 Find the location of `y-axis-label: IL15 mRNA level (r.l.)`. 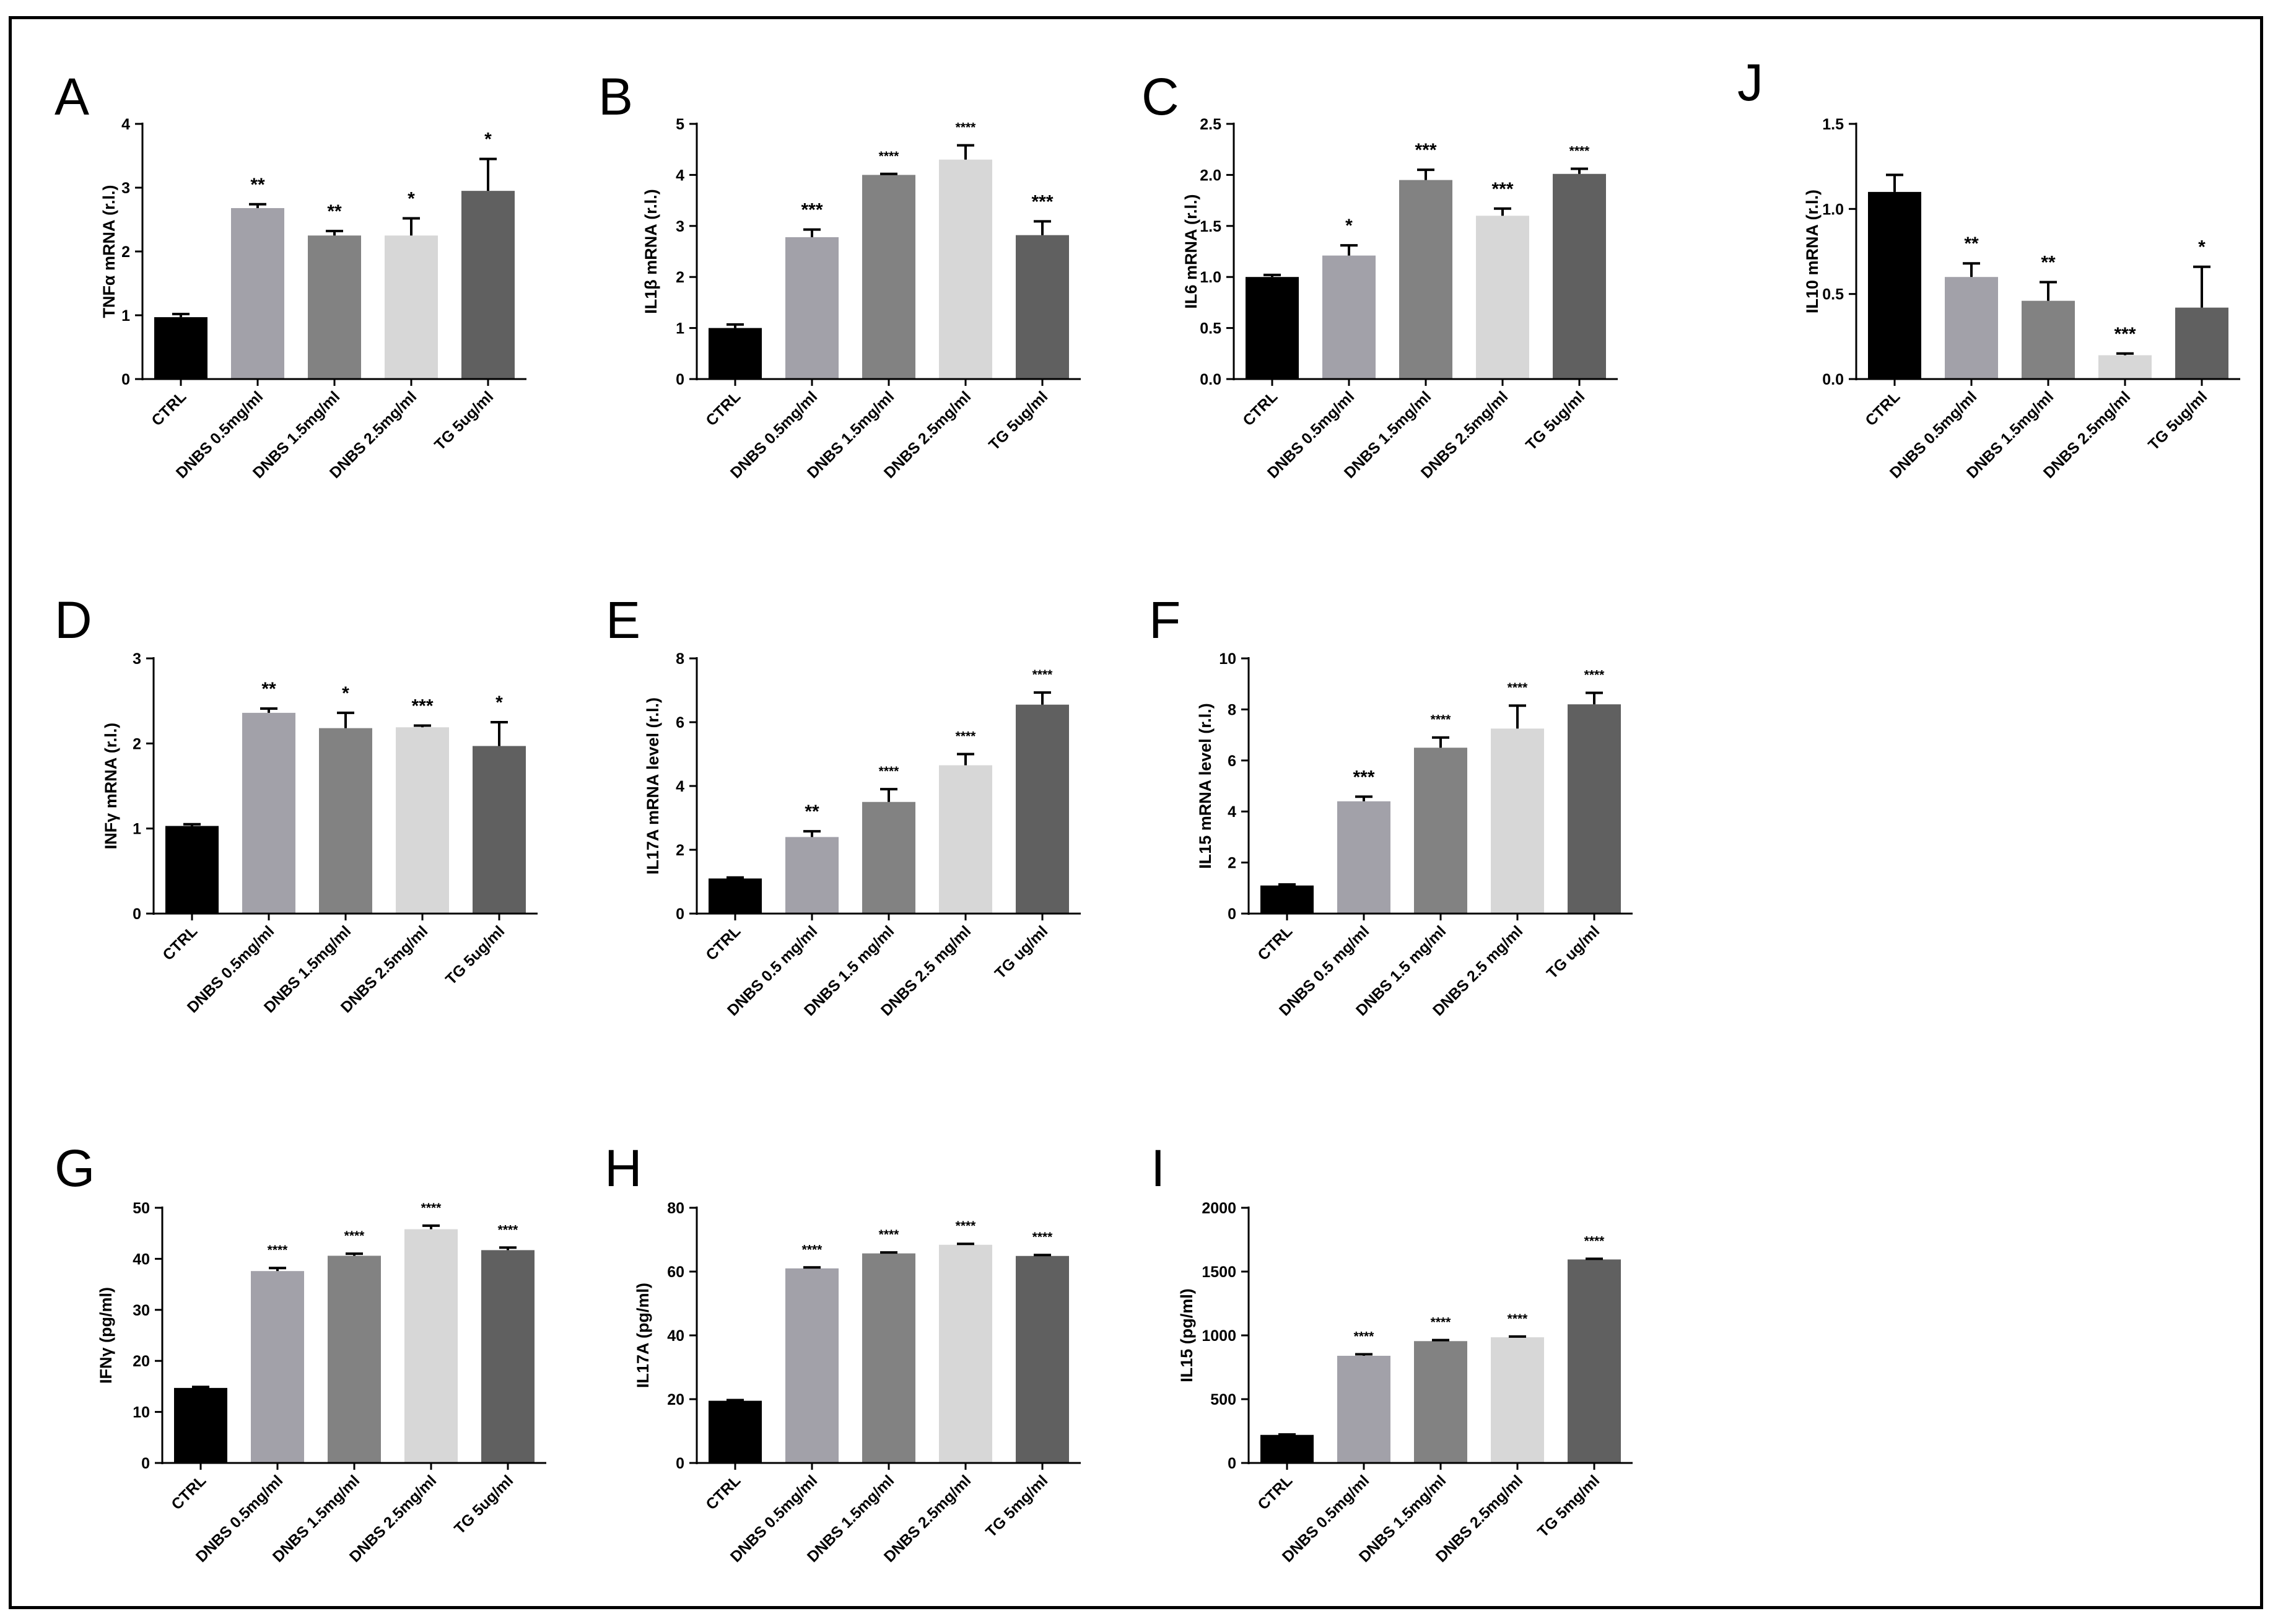

y-axis-label: IL15 mRNA level (r.l.) is located at coordinates (1205, 786).